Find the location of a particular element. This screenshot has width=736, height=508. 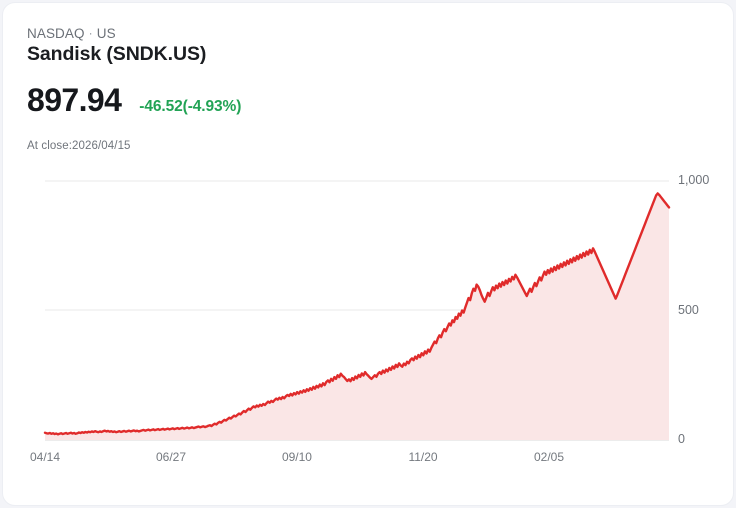

x-tick-label: 11/20 is located at coordinates (423, 457).